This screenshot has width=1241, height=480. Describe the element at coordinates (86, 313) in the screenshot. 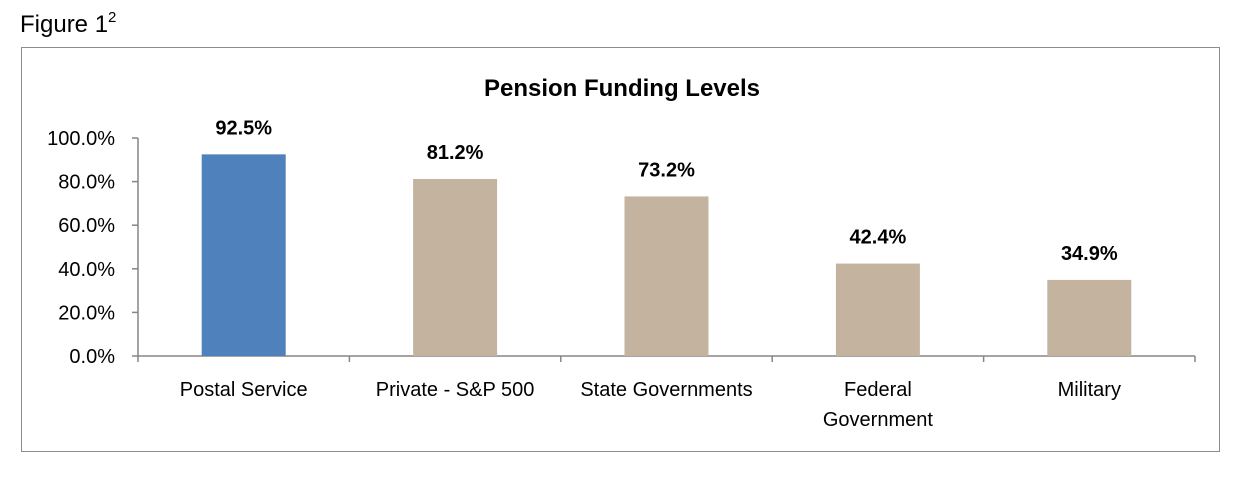

I see `y-tick-label: 20.0%` at that location.